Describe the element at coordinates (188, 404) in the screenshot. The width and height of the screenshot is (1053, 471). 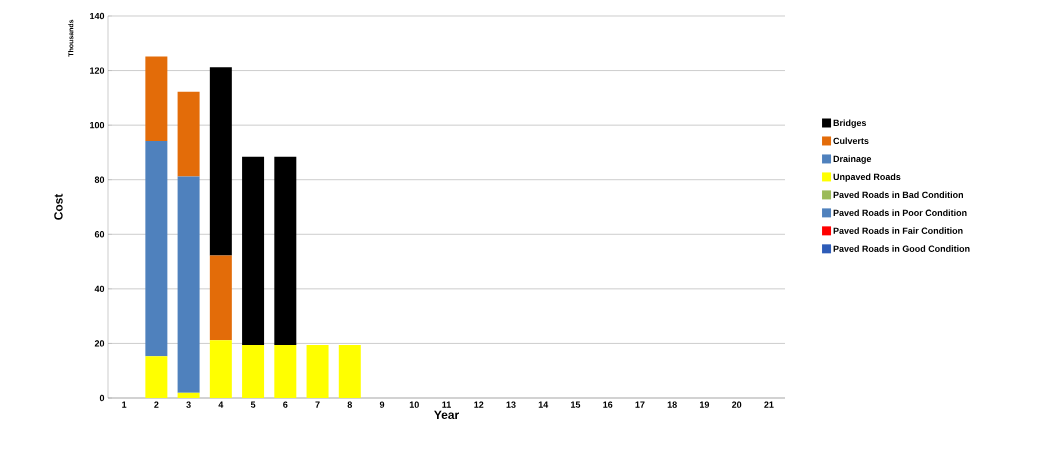
I see `x-tick-label: 3` at that location.